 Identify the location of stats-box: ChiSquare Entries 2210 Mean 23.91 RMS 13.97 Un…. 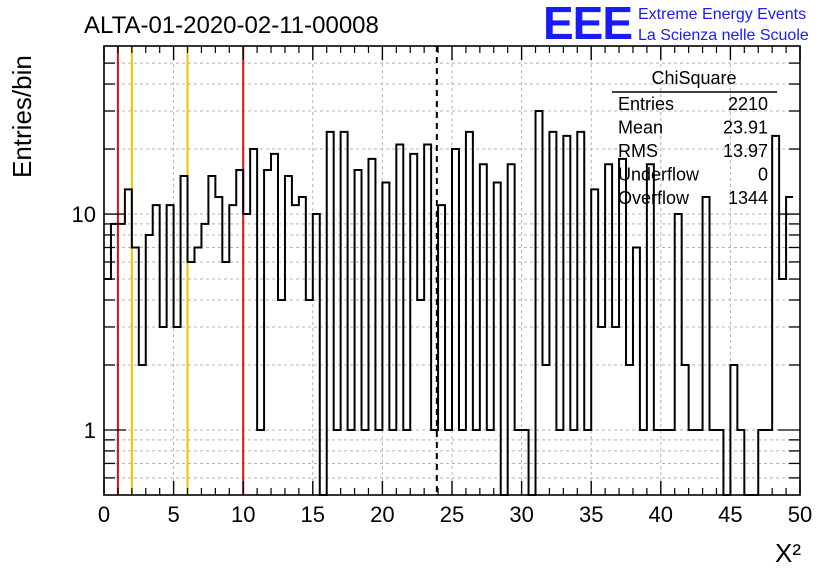
(694, 138).